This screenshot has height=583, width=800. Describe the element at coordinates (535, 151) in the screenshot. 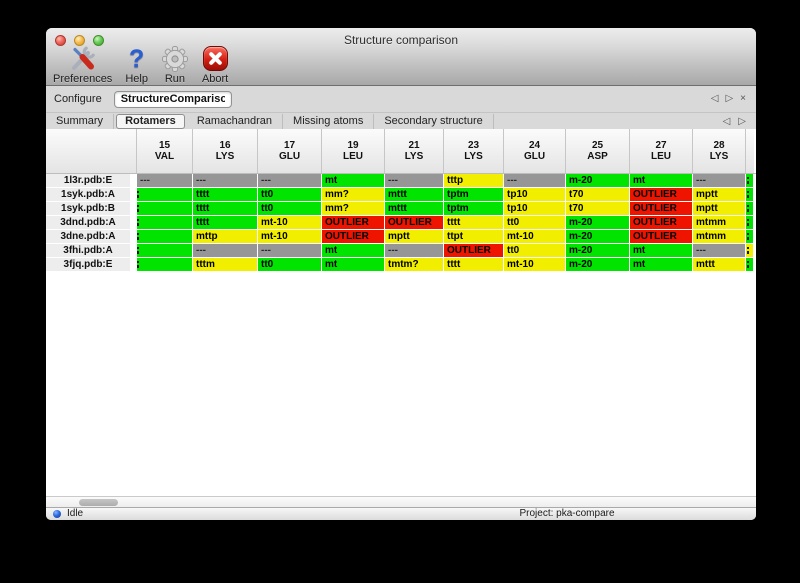

I see `column-header: 24 GLU` at that location.